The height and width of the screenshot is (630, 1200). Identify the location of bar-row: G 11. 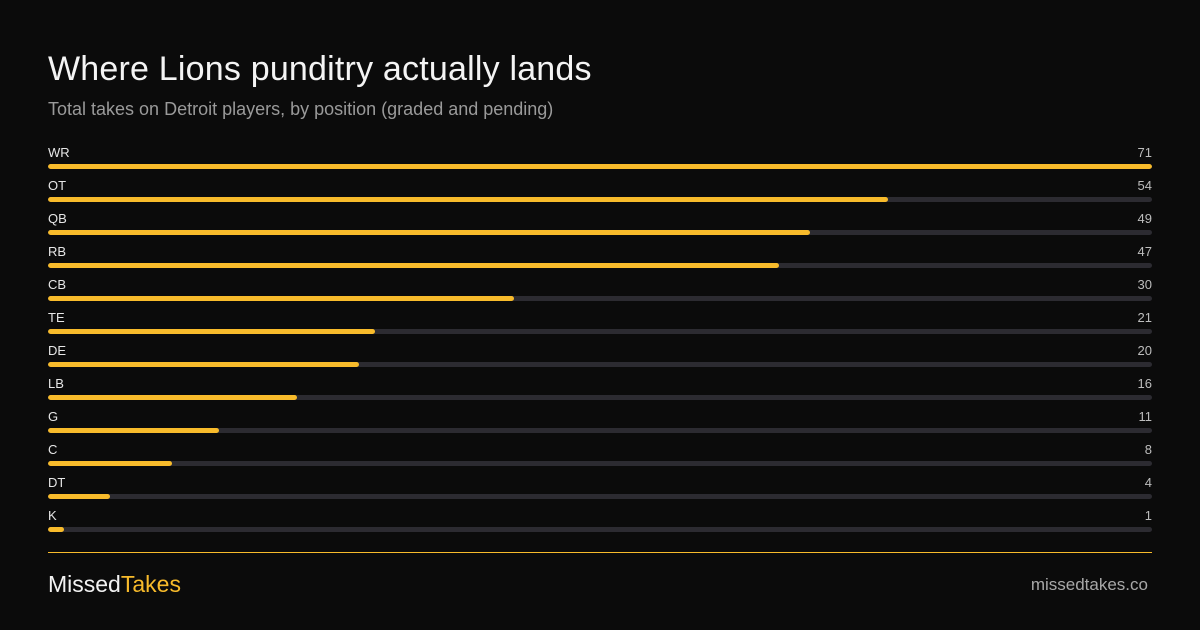
(600, 424).